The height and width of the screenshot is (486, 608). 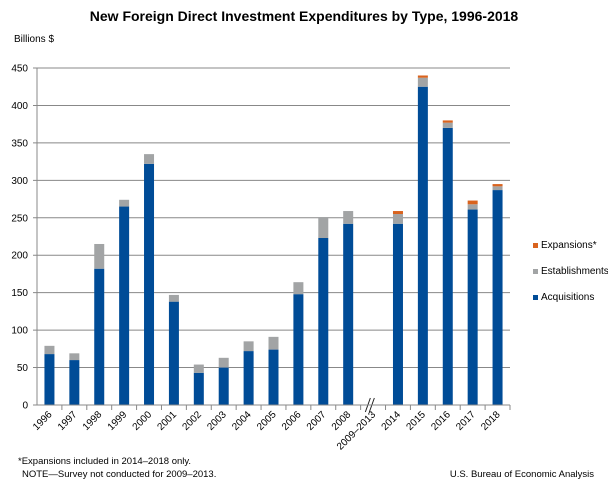 What do you see at coordinates (49, 350) in the screenshot?
I see `bar-establishments-1996` at bounding box center [49, 350].